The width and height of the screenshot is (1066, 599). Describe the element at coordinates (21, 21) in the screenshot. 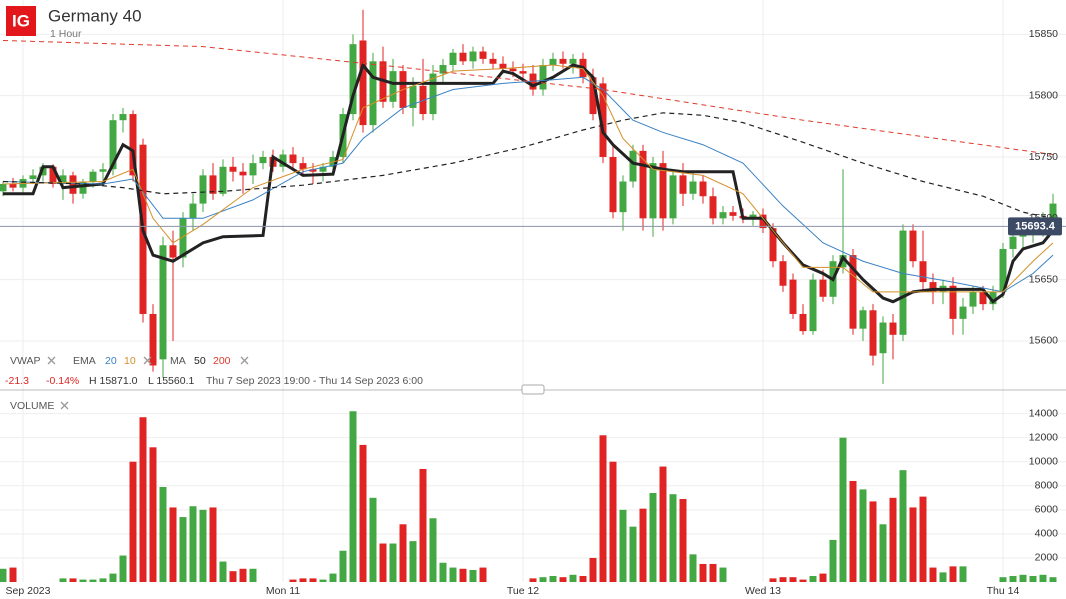

I see `logo-box` at that location.